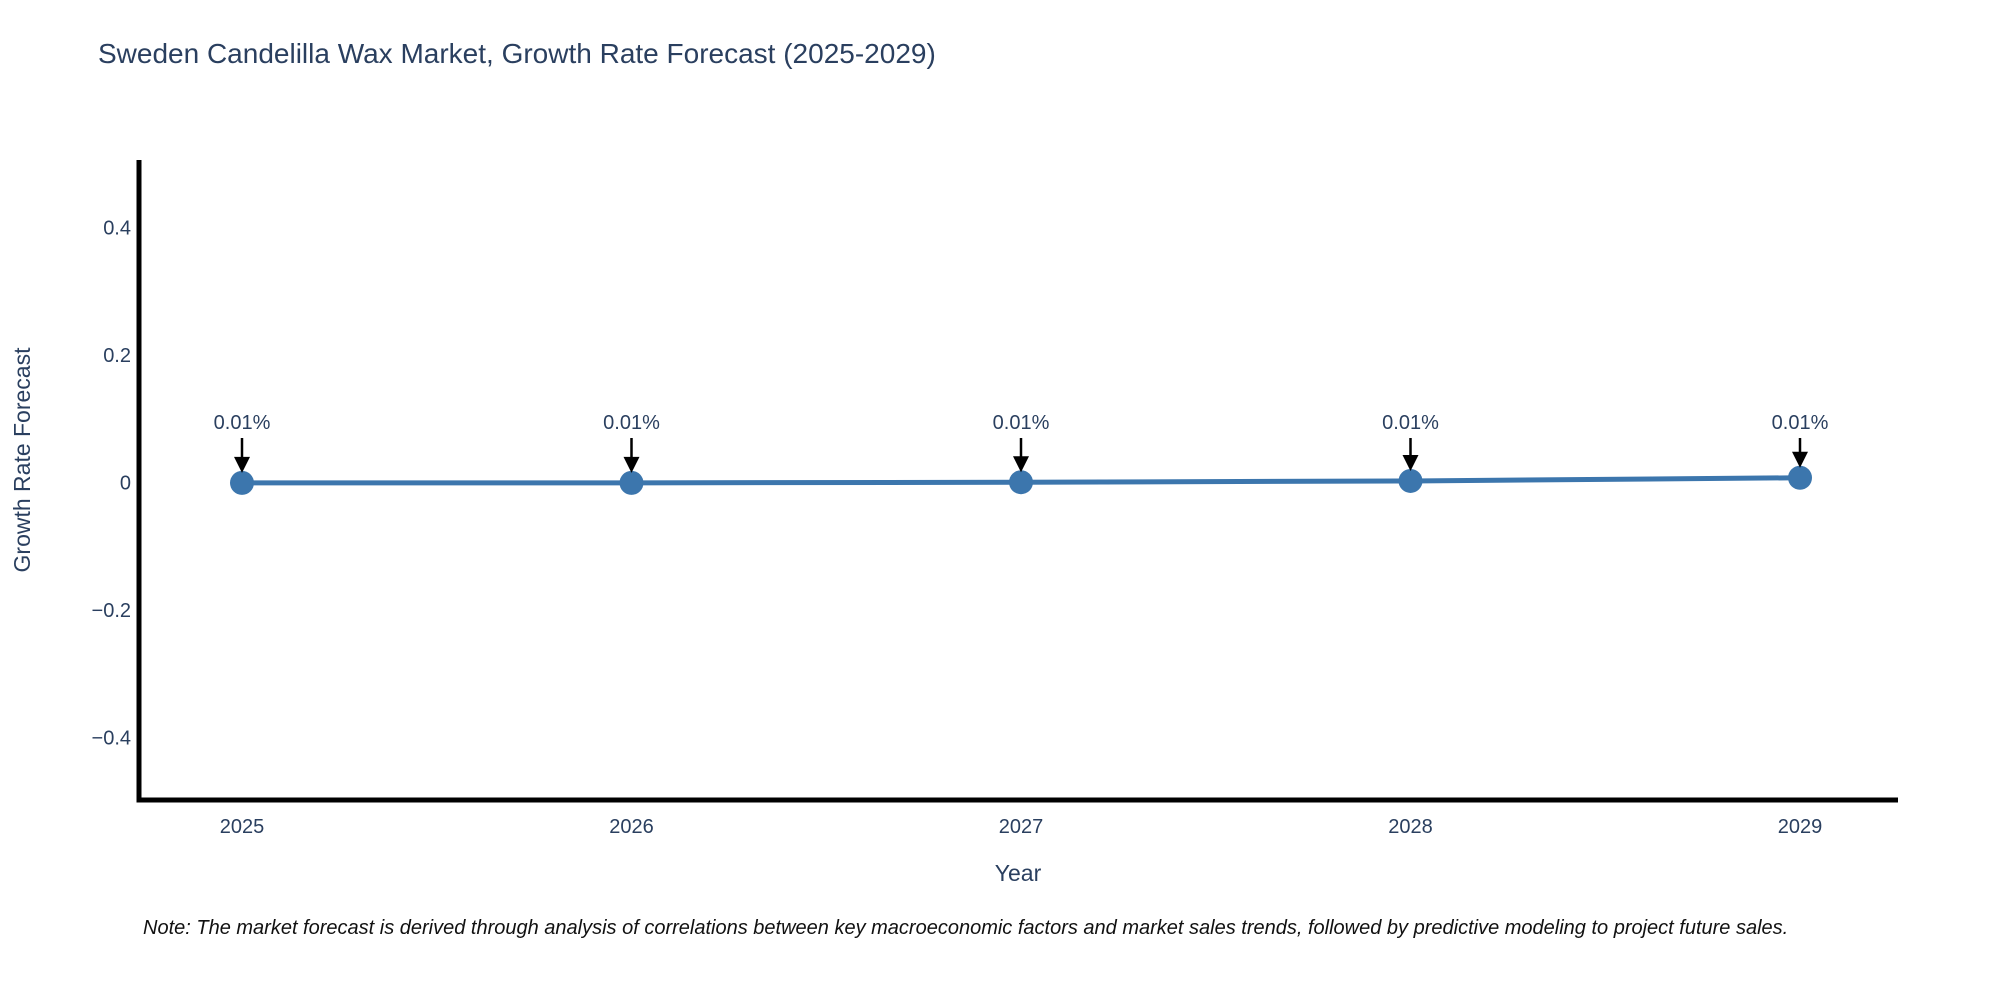  I want to click on y-tick-label: −0.4, so click(111, 739).